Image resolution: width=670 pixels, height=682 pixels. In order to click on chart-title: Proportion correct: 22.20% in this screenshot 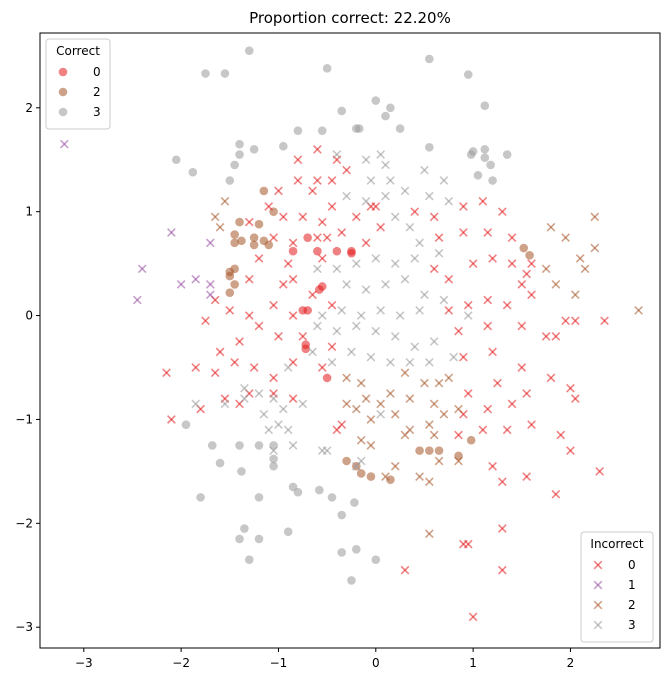, I will do `click(350, 18)`.